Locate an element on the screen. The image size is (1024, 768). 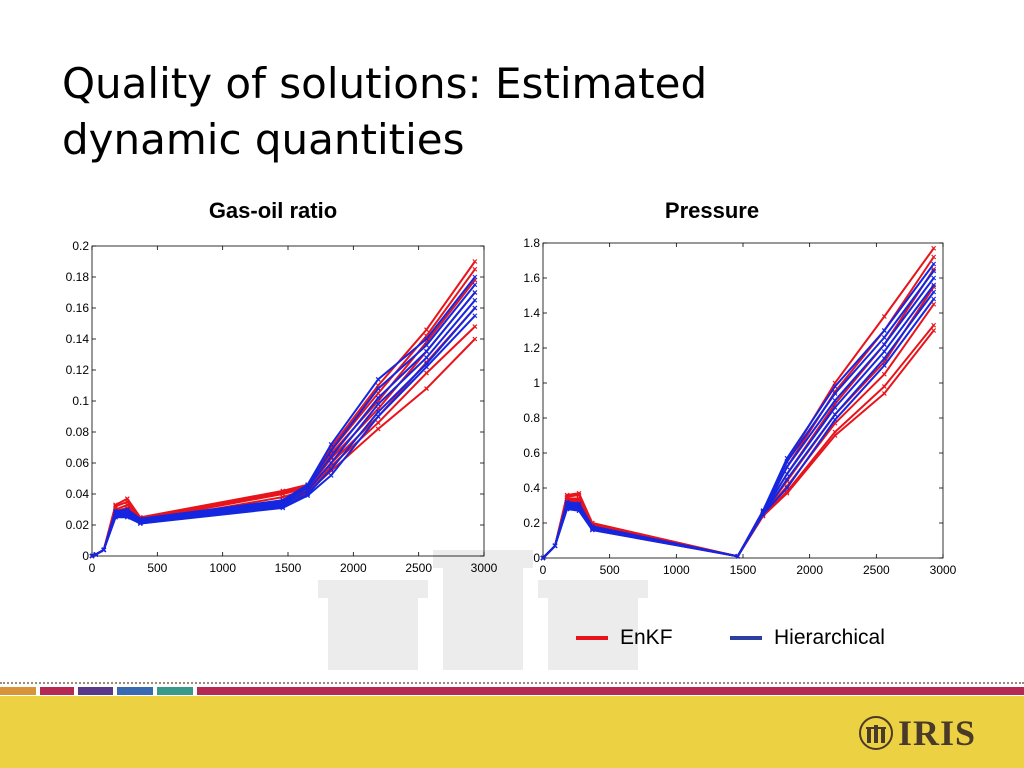
slide-title-line1: Quality of solutions: Estimated is located at coordinates (385, 83).